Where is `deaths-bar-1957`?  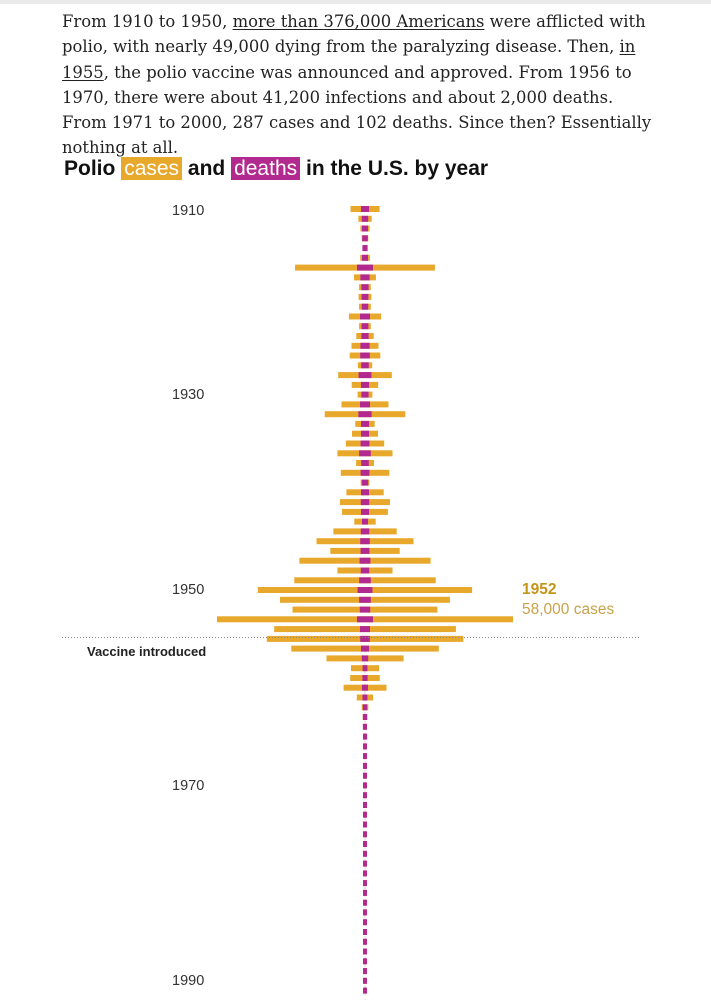
deaths-bar-1957 is located at coordinates (365, 668).